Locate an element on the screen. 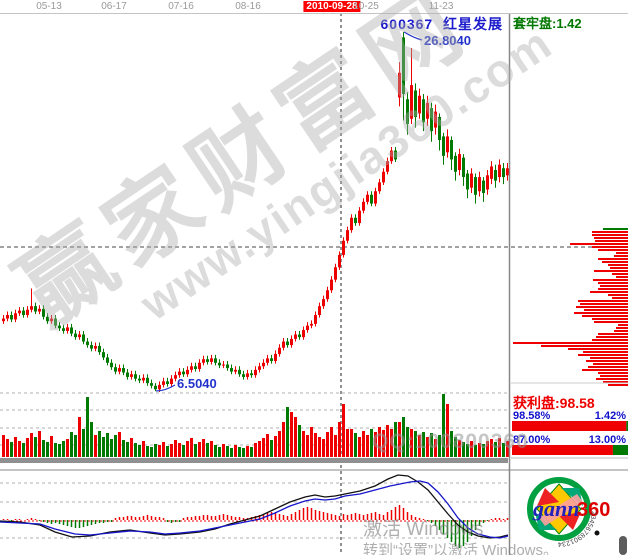 The height and width of the screenshot is (555, 628). profit-row1-right: 1.42% is located at coordinates (610, 416).